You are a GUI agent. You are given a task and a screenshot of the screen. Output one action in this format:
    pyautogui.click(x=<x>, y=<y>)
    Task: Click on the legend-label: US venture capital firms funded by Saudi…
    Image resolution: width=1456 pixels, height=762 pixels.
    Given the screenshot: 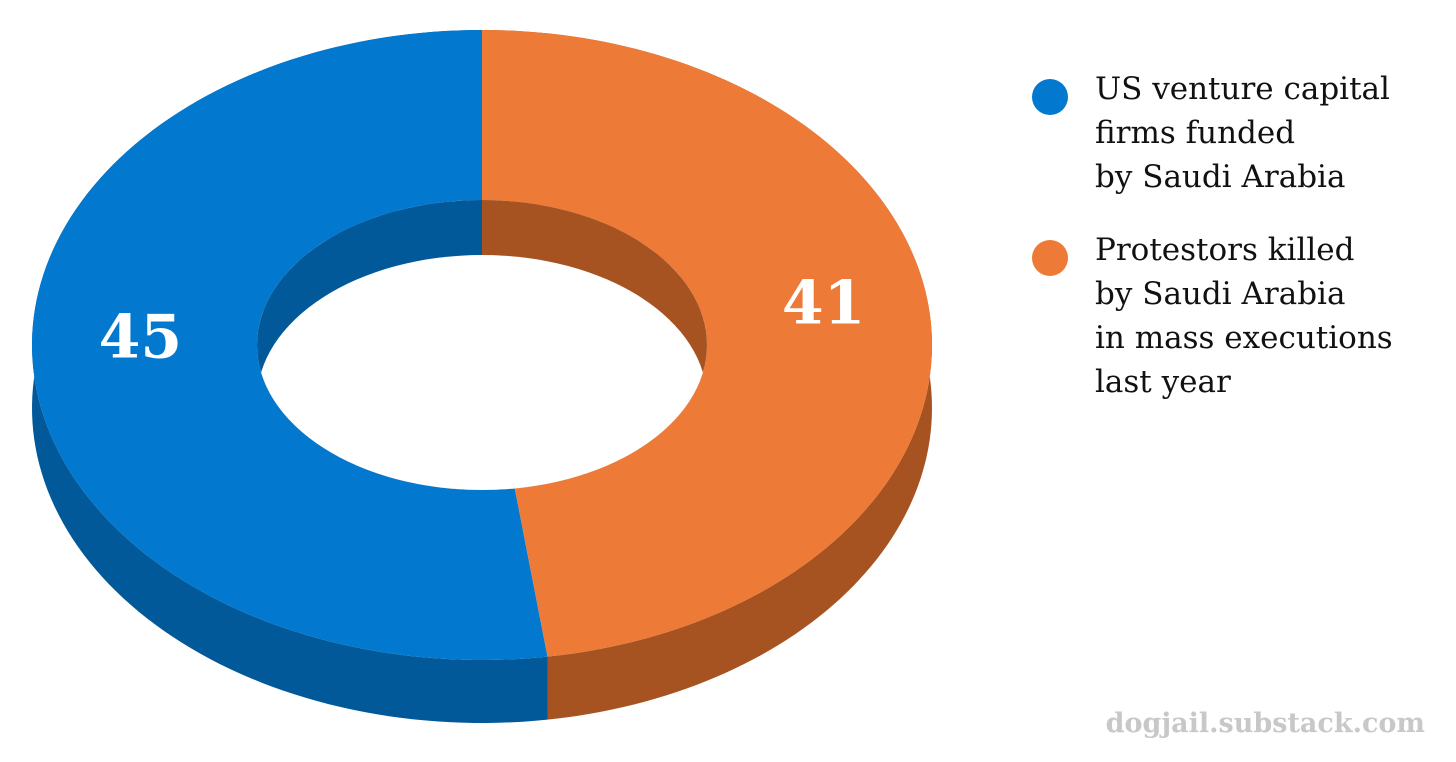 What is the action you would take?
    pyautogui.click(x=1242, y=133)
    